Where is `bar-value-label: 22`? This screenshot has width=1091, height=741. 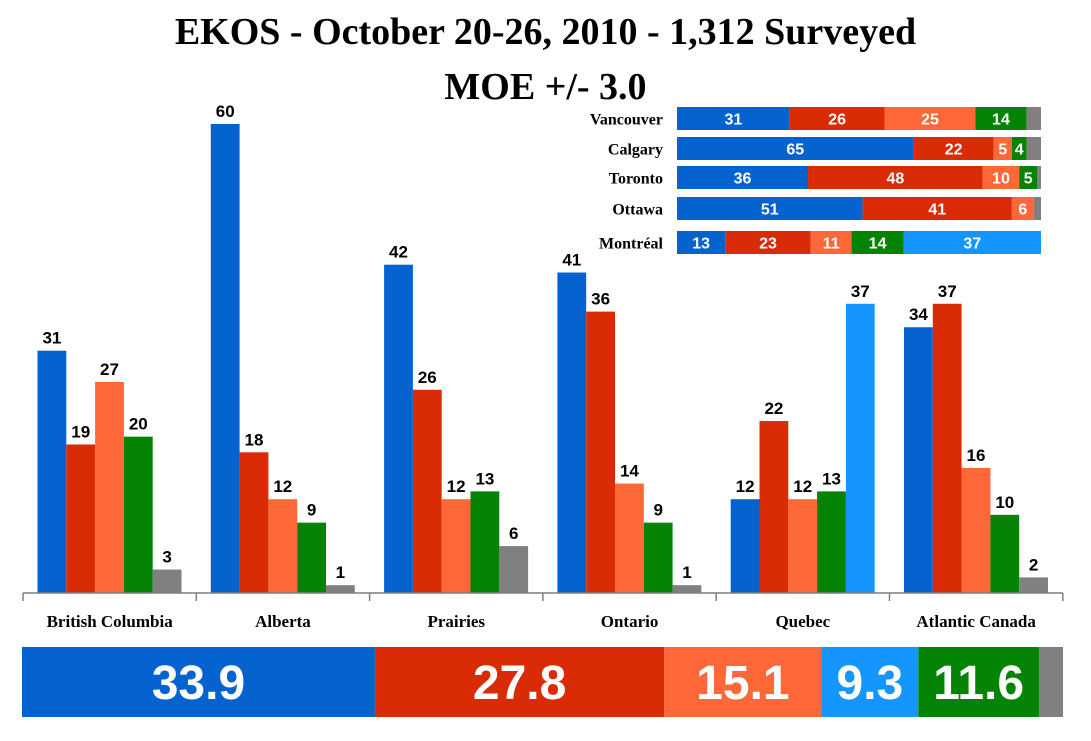 bar-value-label: 22 is located at coordinates (773, 408).